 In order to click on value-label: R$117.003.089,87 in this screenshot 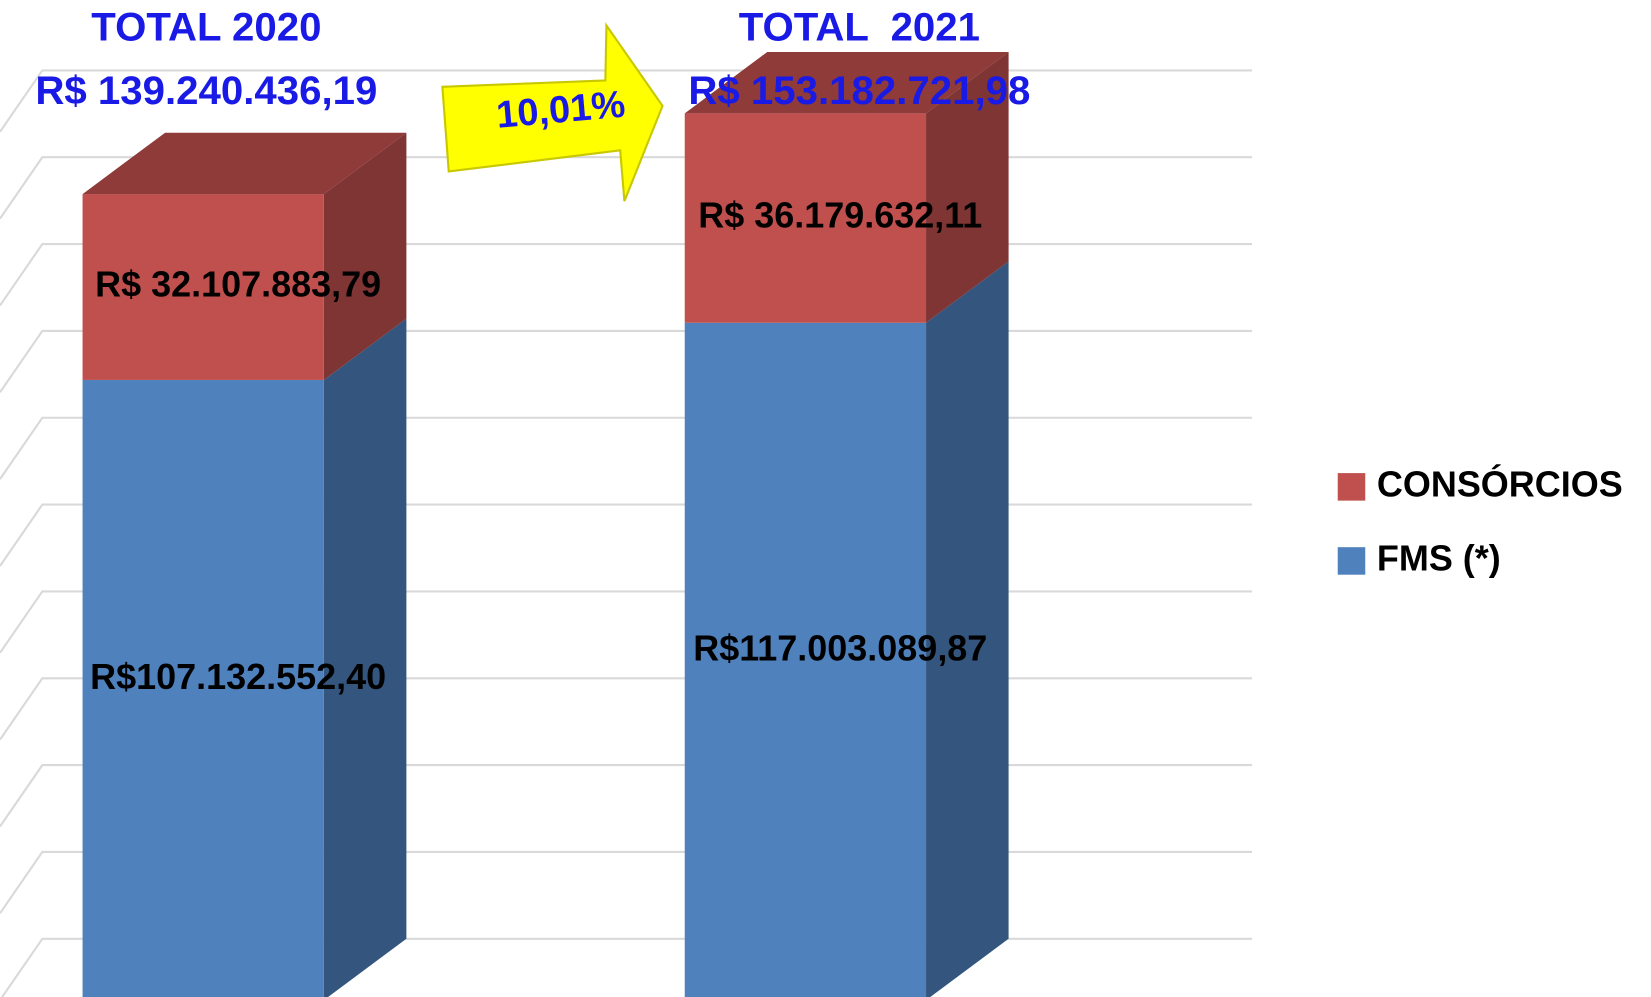, I will do `click(840, 647)`.